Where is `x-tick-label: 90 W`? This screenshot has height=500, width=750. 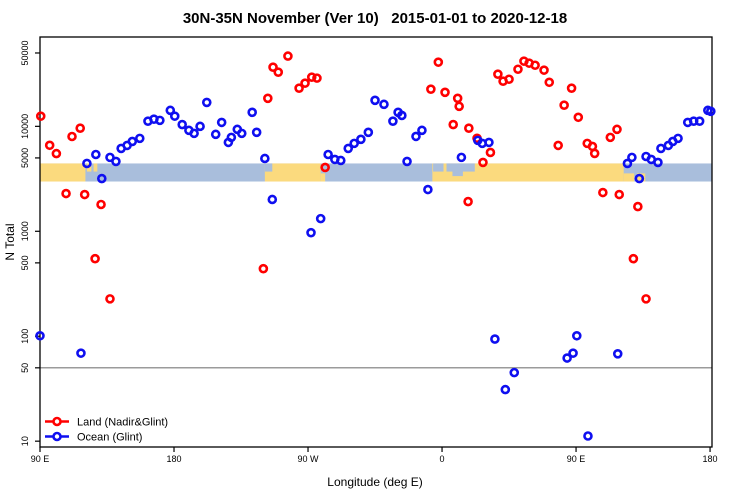
x-tick-label: 90 W is located at coordinates (309, 459).